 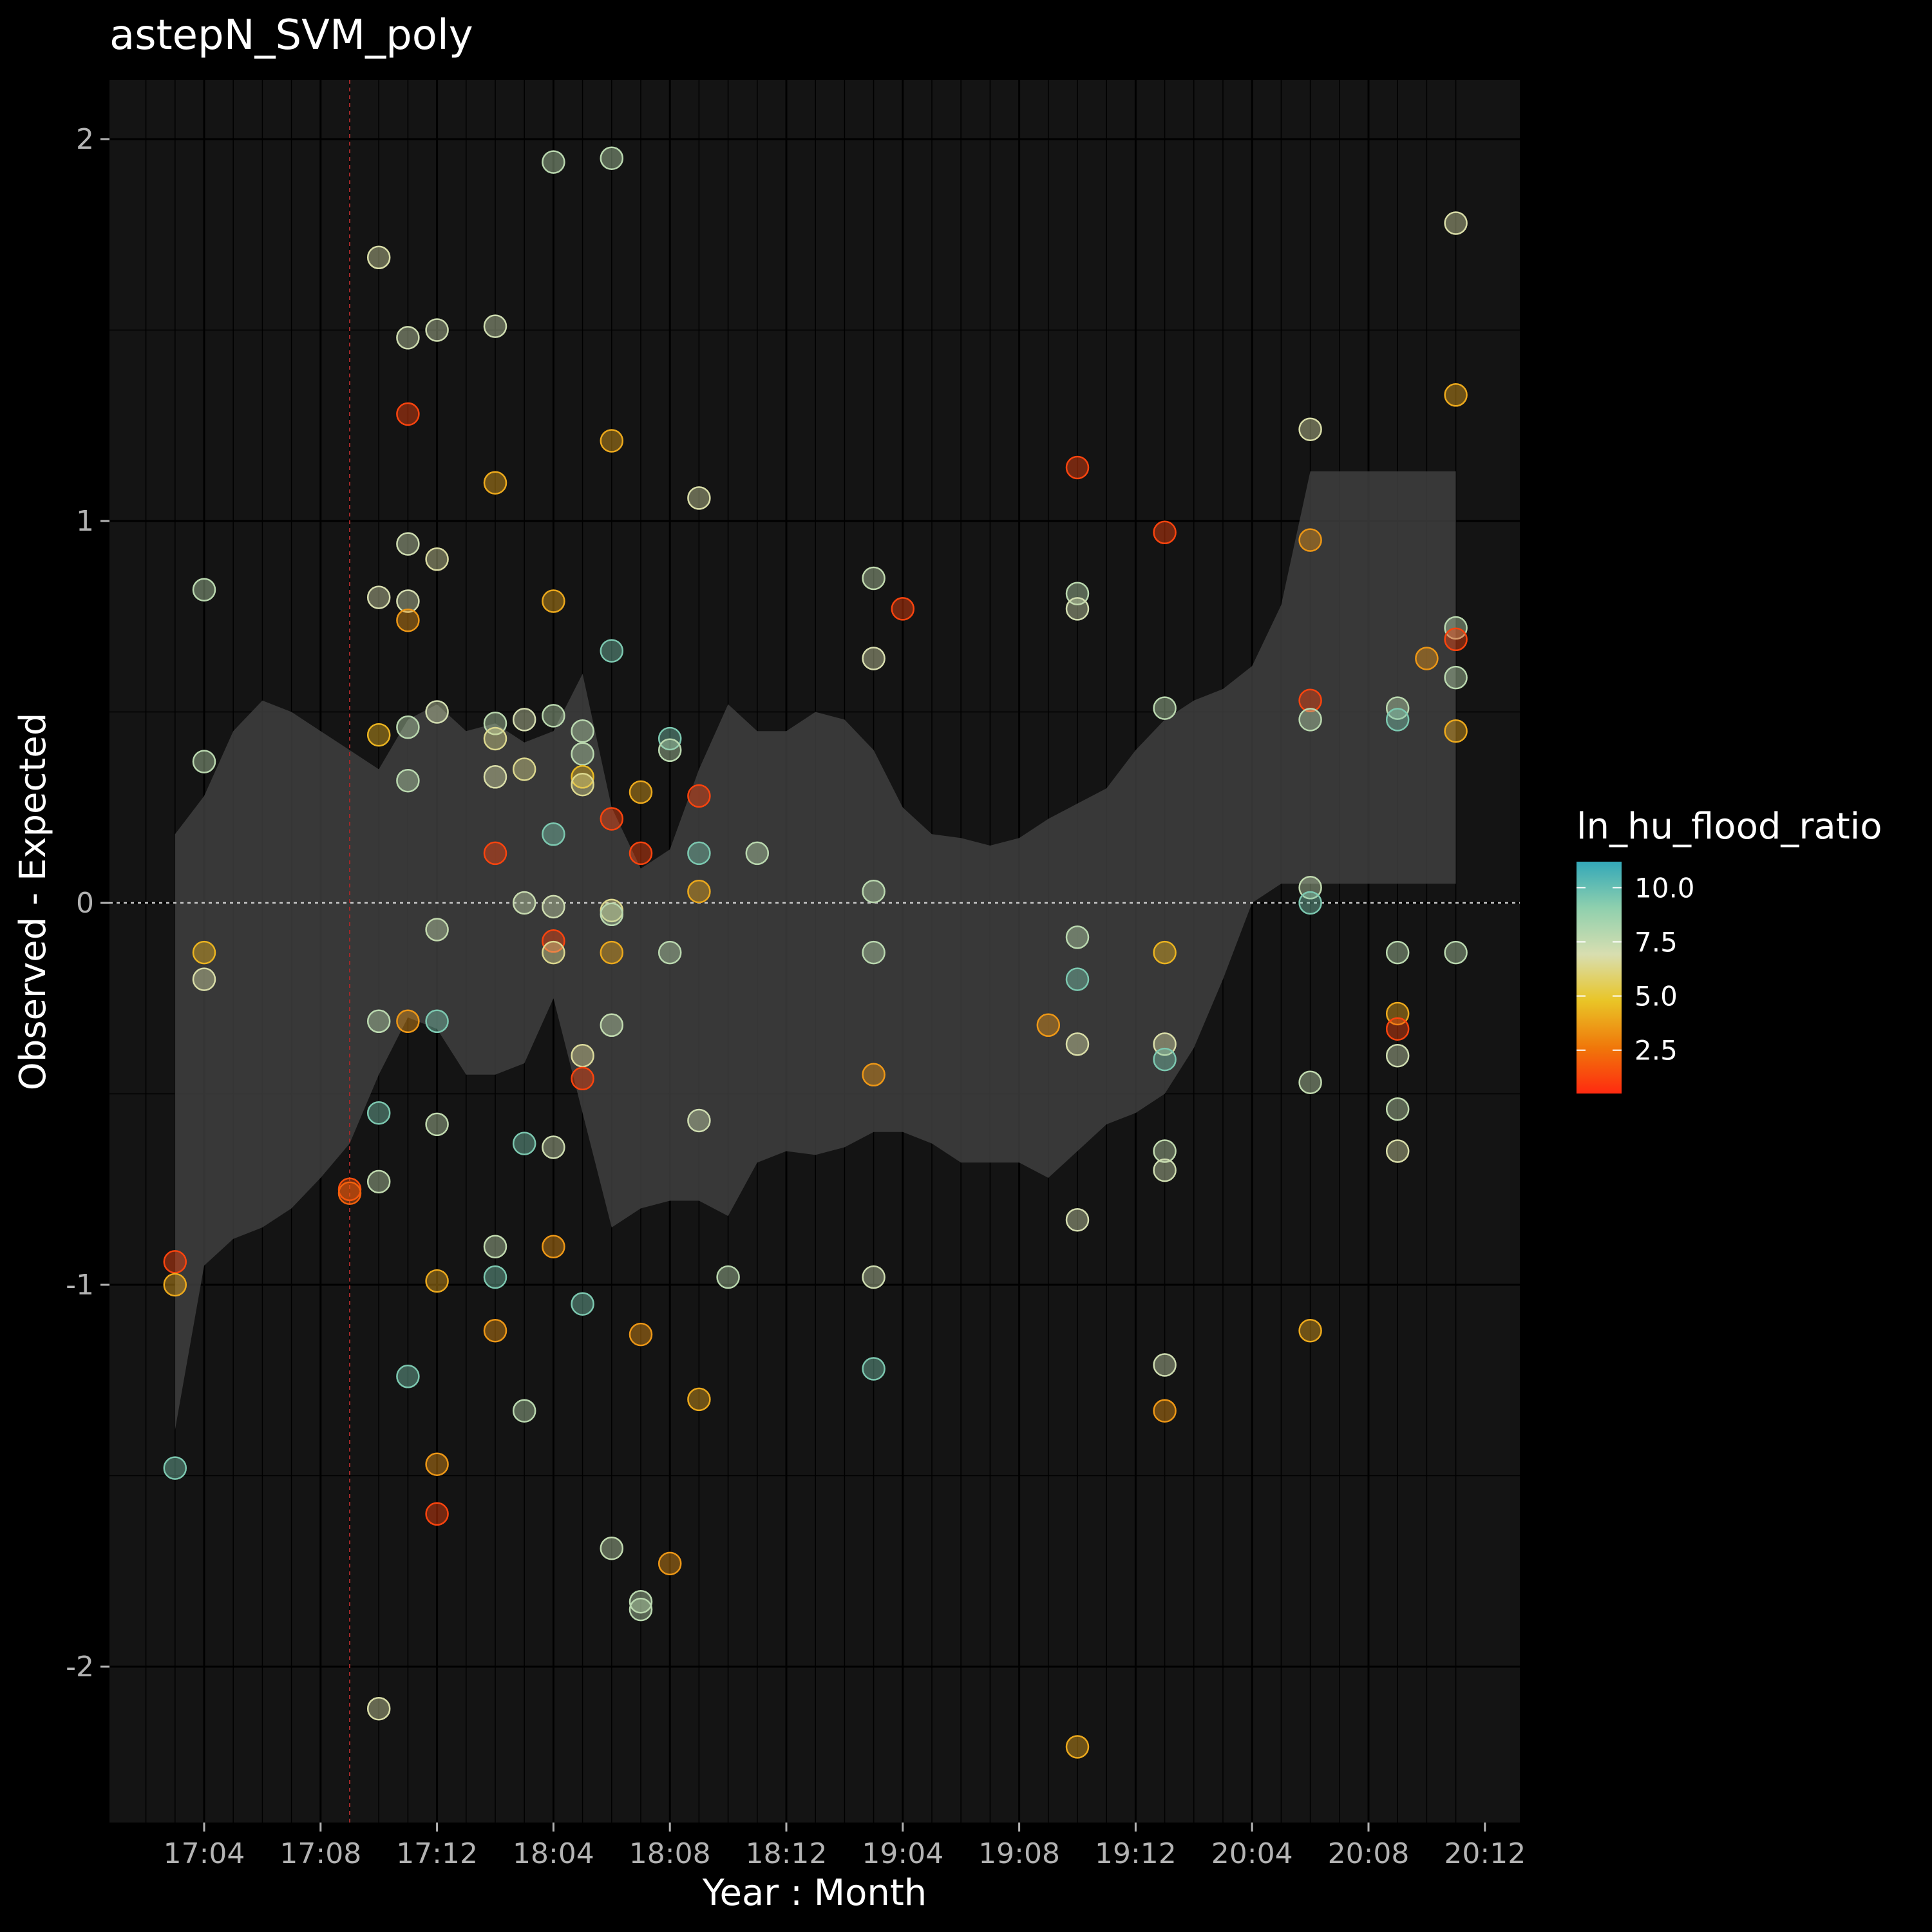 What do you see at coordinates (320, 1853) in the screenshot?
I see `x-tick-label: 17:08` at bounding box center [320, 1853].